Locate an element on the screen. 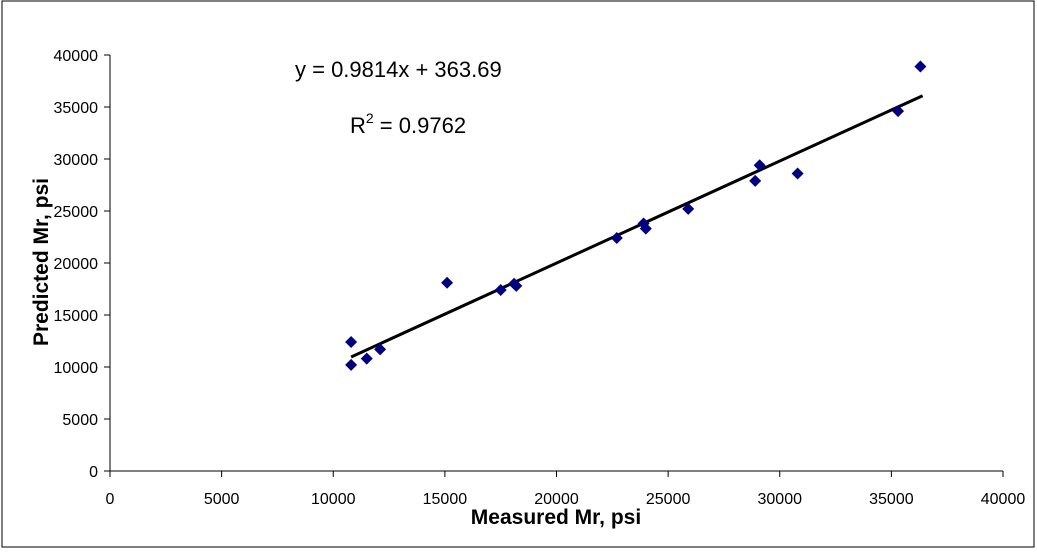 Image resolution: width=1037 pixels, height=555 pixels. x-tick-label: 35000 is located at coordinates (891, 499).